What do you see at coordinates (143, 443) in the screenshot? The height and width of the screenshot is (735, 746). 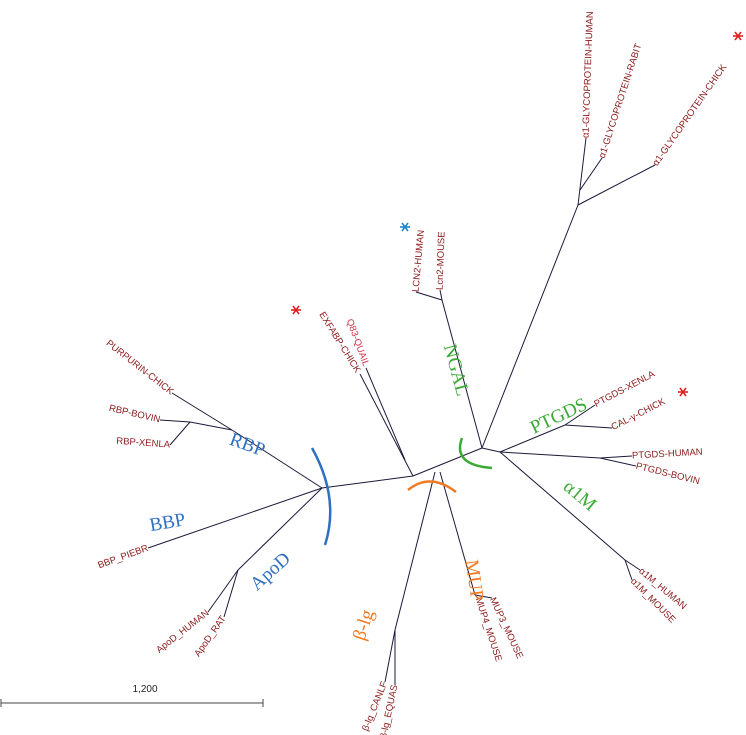 I see `leaf-label: RBP-XENLA` at bounding box center [143, 443].